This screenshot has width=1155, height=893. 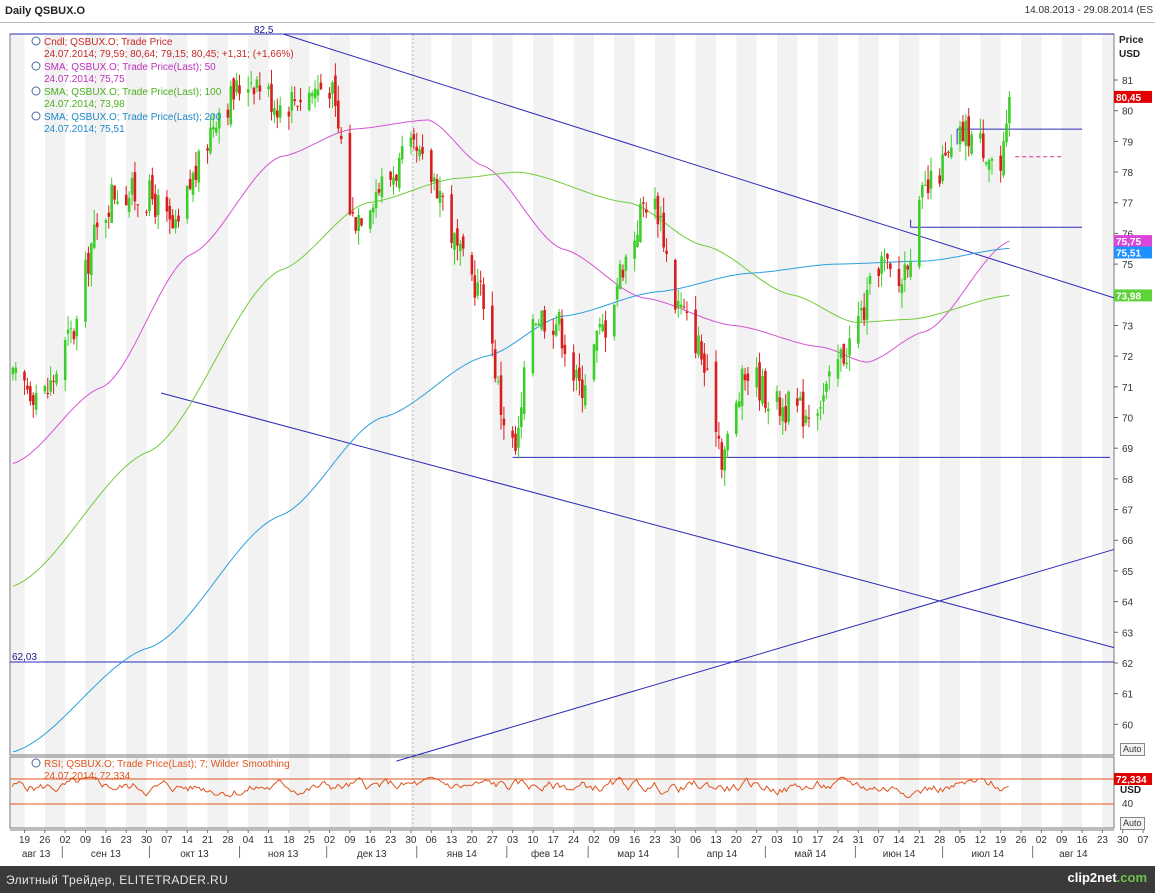 What do you see at coordinates (757, 840) in the screenshot?
I see `day-tick-label: 27` at bounding box center [757, 840].